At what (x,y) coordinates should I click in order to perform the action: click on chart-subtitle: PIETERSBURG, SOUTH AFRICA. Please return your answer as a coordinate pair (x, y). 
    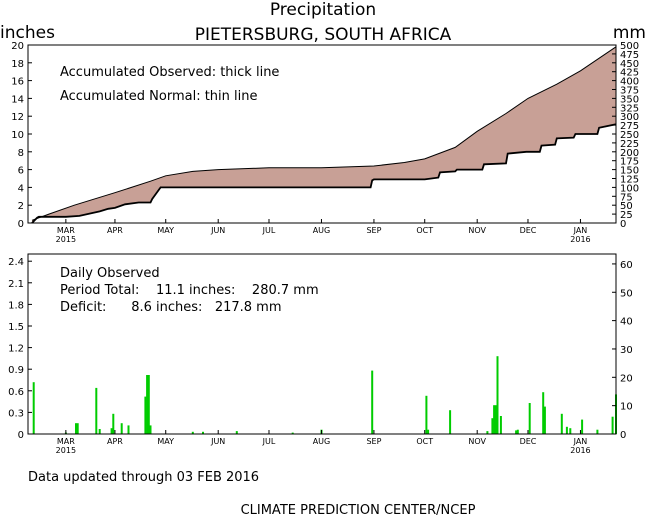
    Looking at the image, I should click on (323, 35).